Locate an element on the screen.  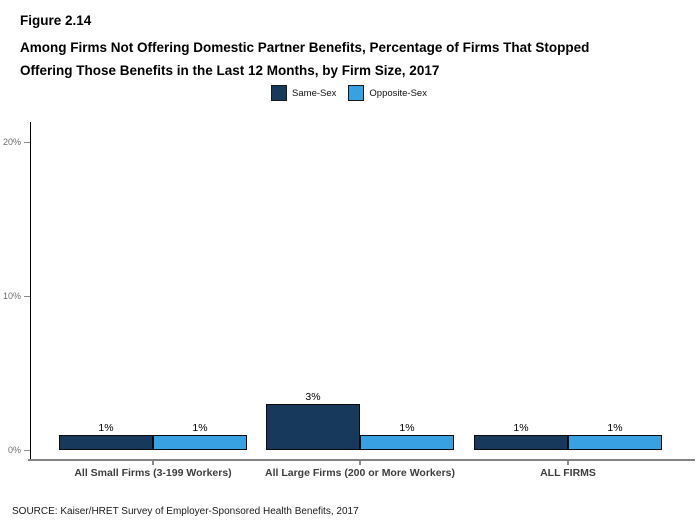
legend-swatch-same-sex is located at coordinates (279, 93).